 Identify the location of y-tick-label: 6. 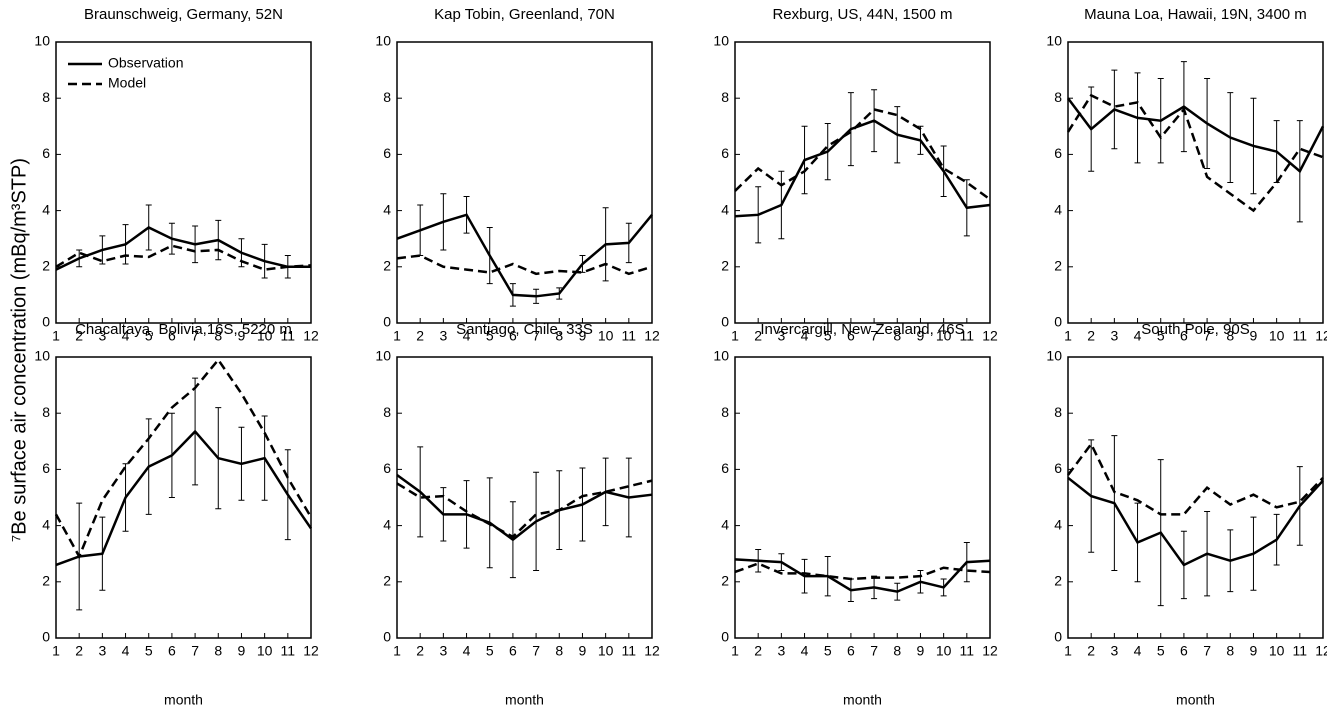
(46, 153).